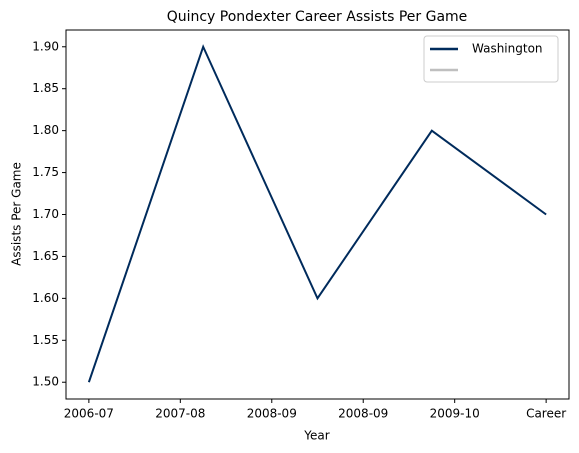 The height and width of the screenshot is (453, 579). What do you see at coordinates (45, 46) in the screenshot?
I see `y-tick-label: 1.90` at bounding box center [45, 46].